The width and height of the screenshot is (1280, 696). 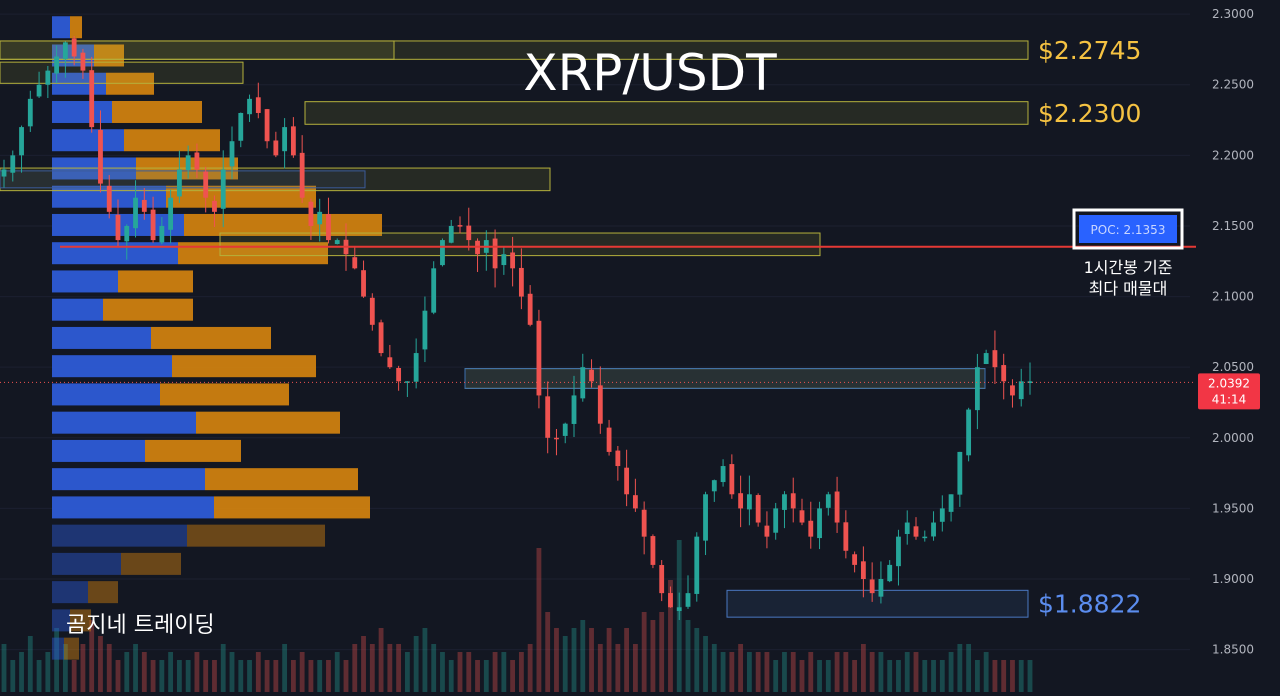 I want to click on y-tick-label: 1.9000, so click(x=1233, y=579).